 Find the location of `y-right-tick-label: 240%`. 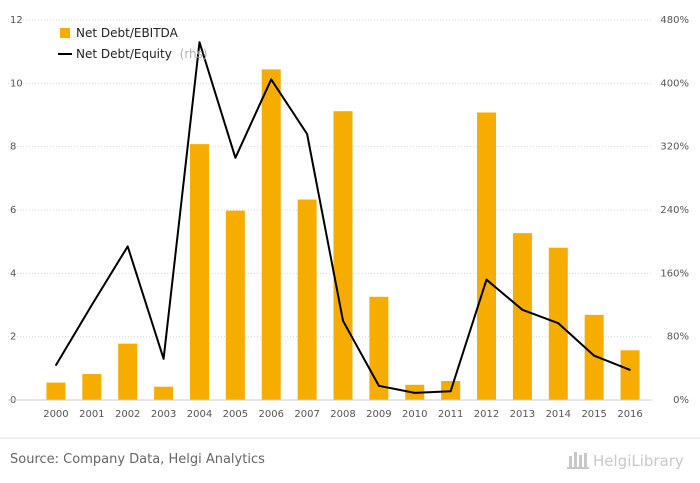

y-right-tick-label: 240% is located at coordinates (674, 210).